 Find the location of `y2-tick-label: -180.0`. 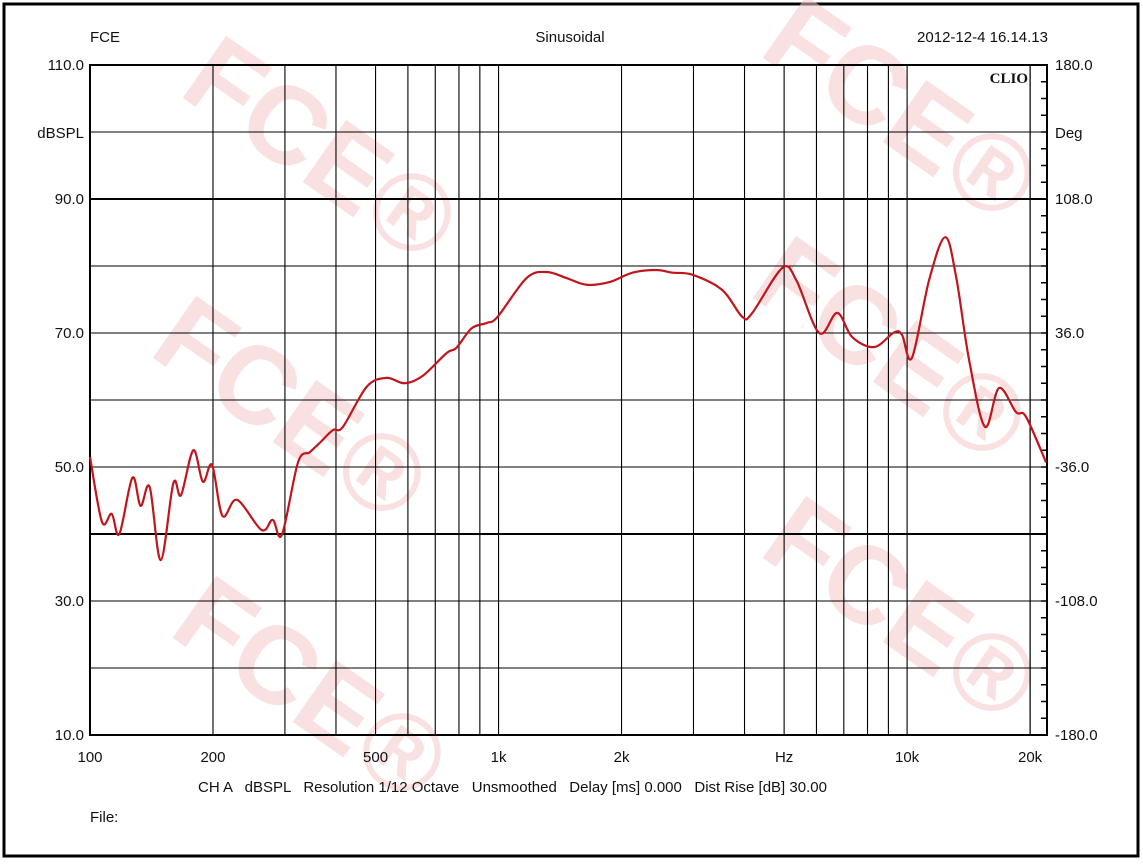

y2-tick-label: -180.0 is located at coordinates (1076, 735).